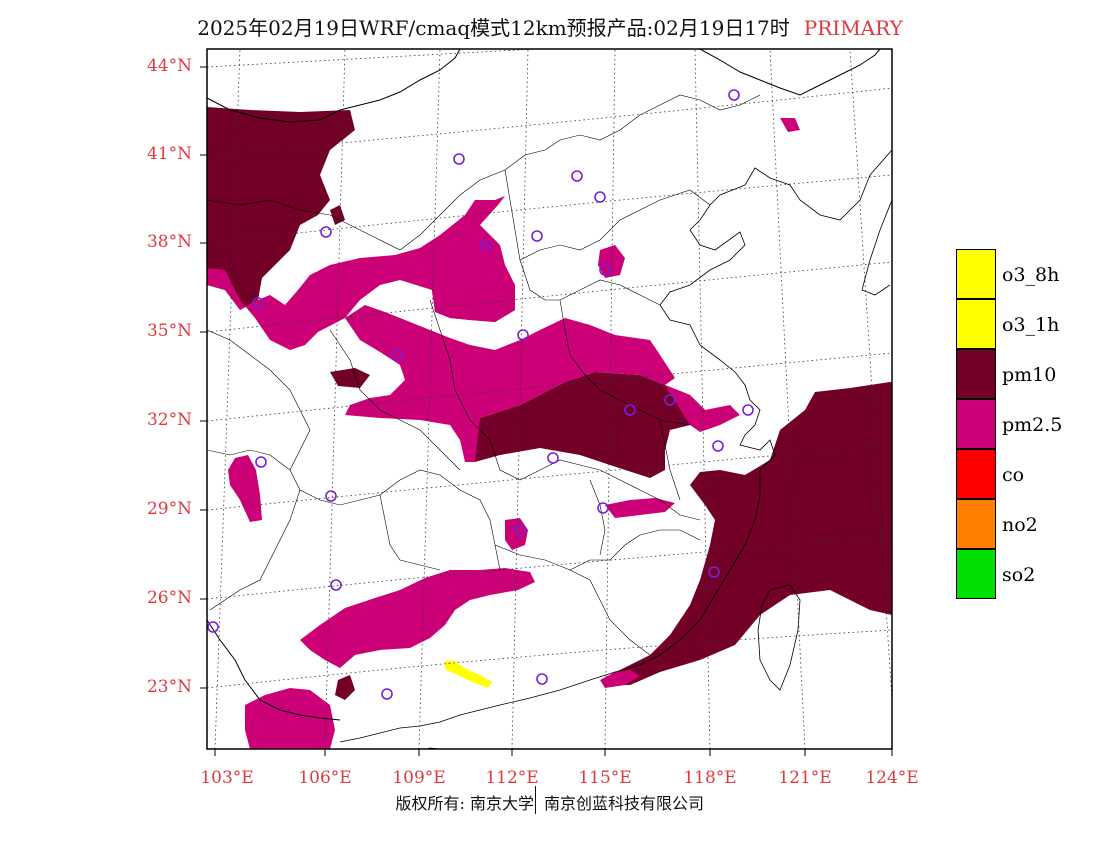 This screenshot has width=1100, height=850. Describe the element at coordinates (779, 637) in the screenshot. I see `taiwan-outline` at that location.